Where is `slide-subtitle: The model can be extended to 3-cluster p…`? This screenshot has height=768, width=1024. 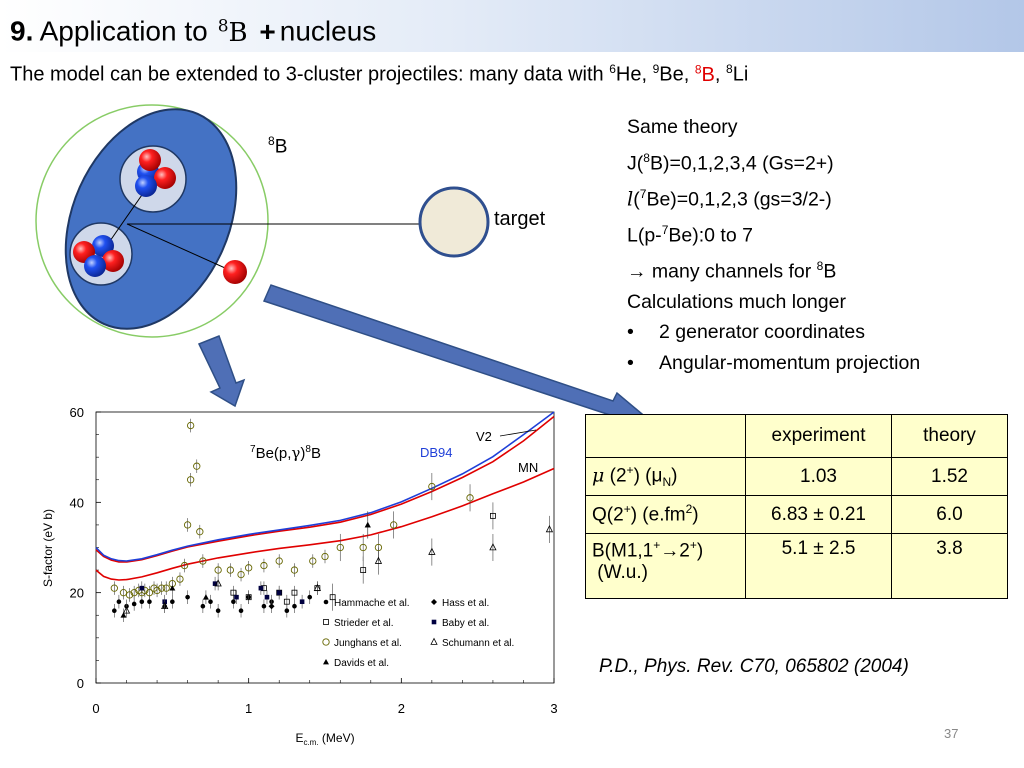 slide-subtitle: The model can be extended to 3-cluster p… is located at coordinates (379, 74).